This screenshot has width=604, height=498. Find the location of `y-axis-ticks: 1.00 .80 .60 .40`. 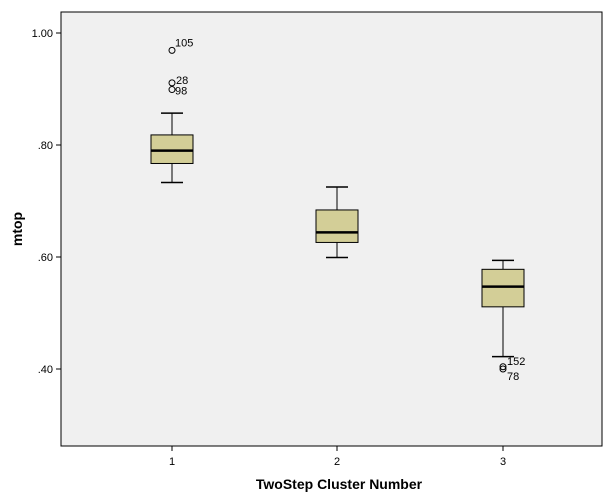

y-axis-ticks: 1.00 .80 .60 .40 is located at coordinates (46, 202).